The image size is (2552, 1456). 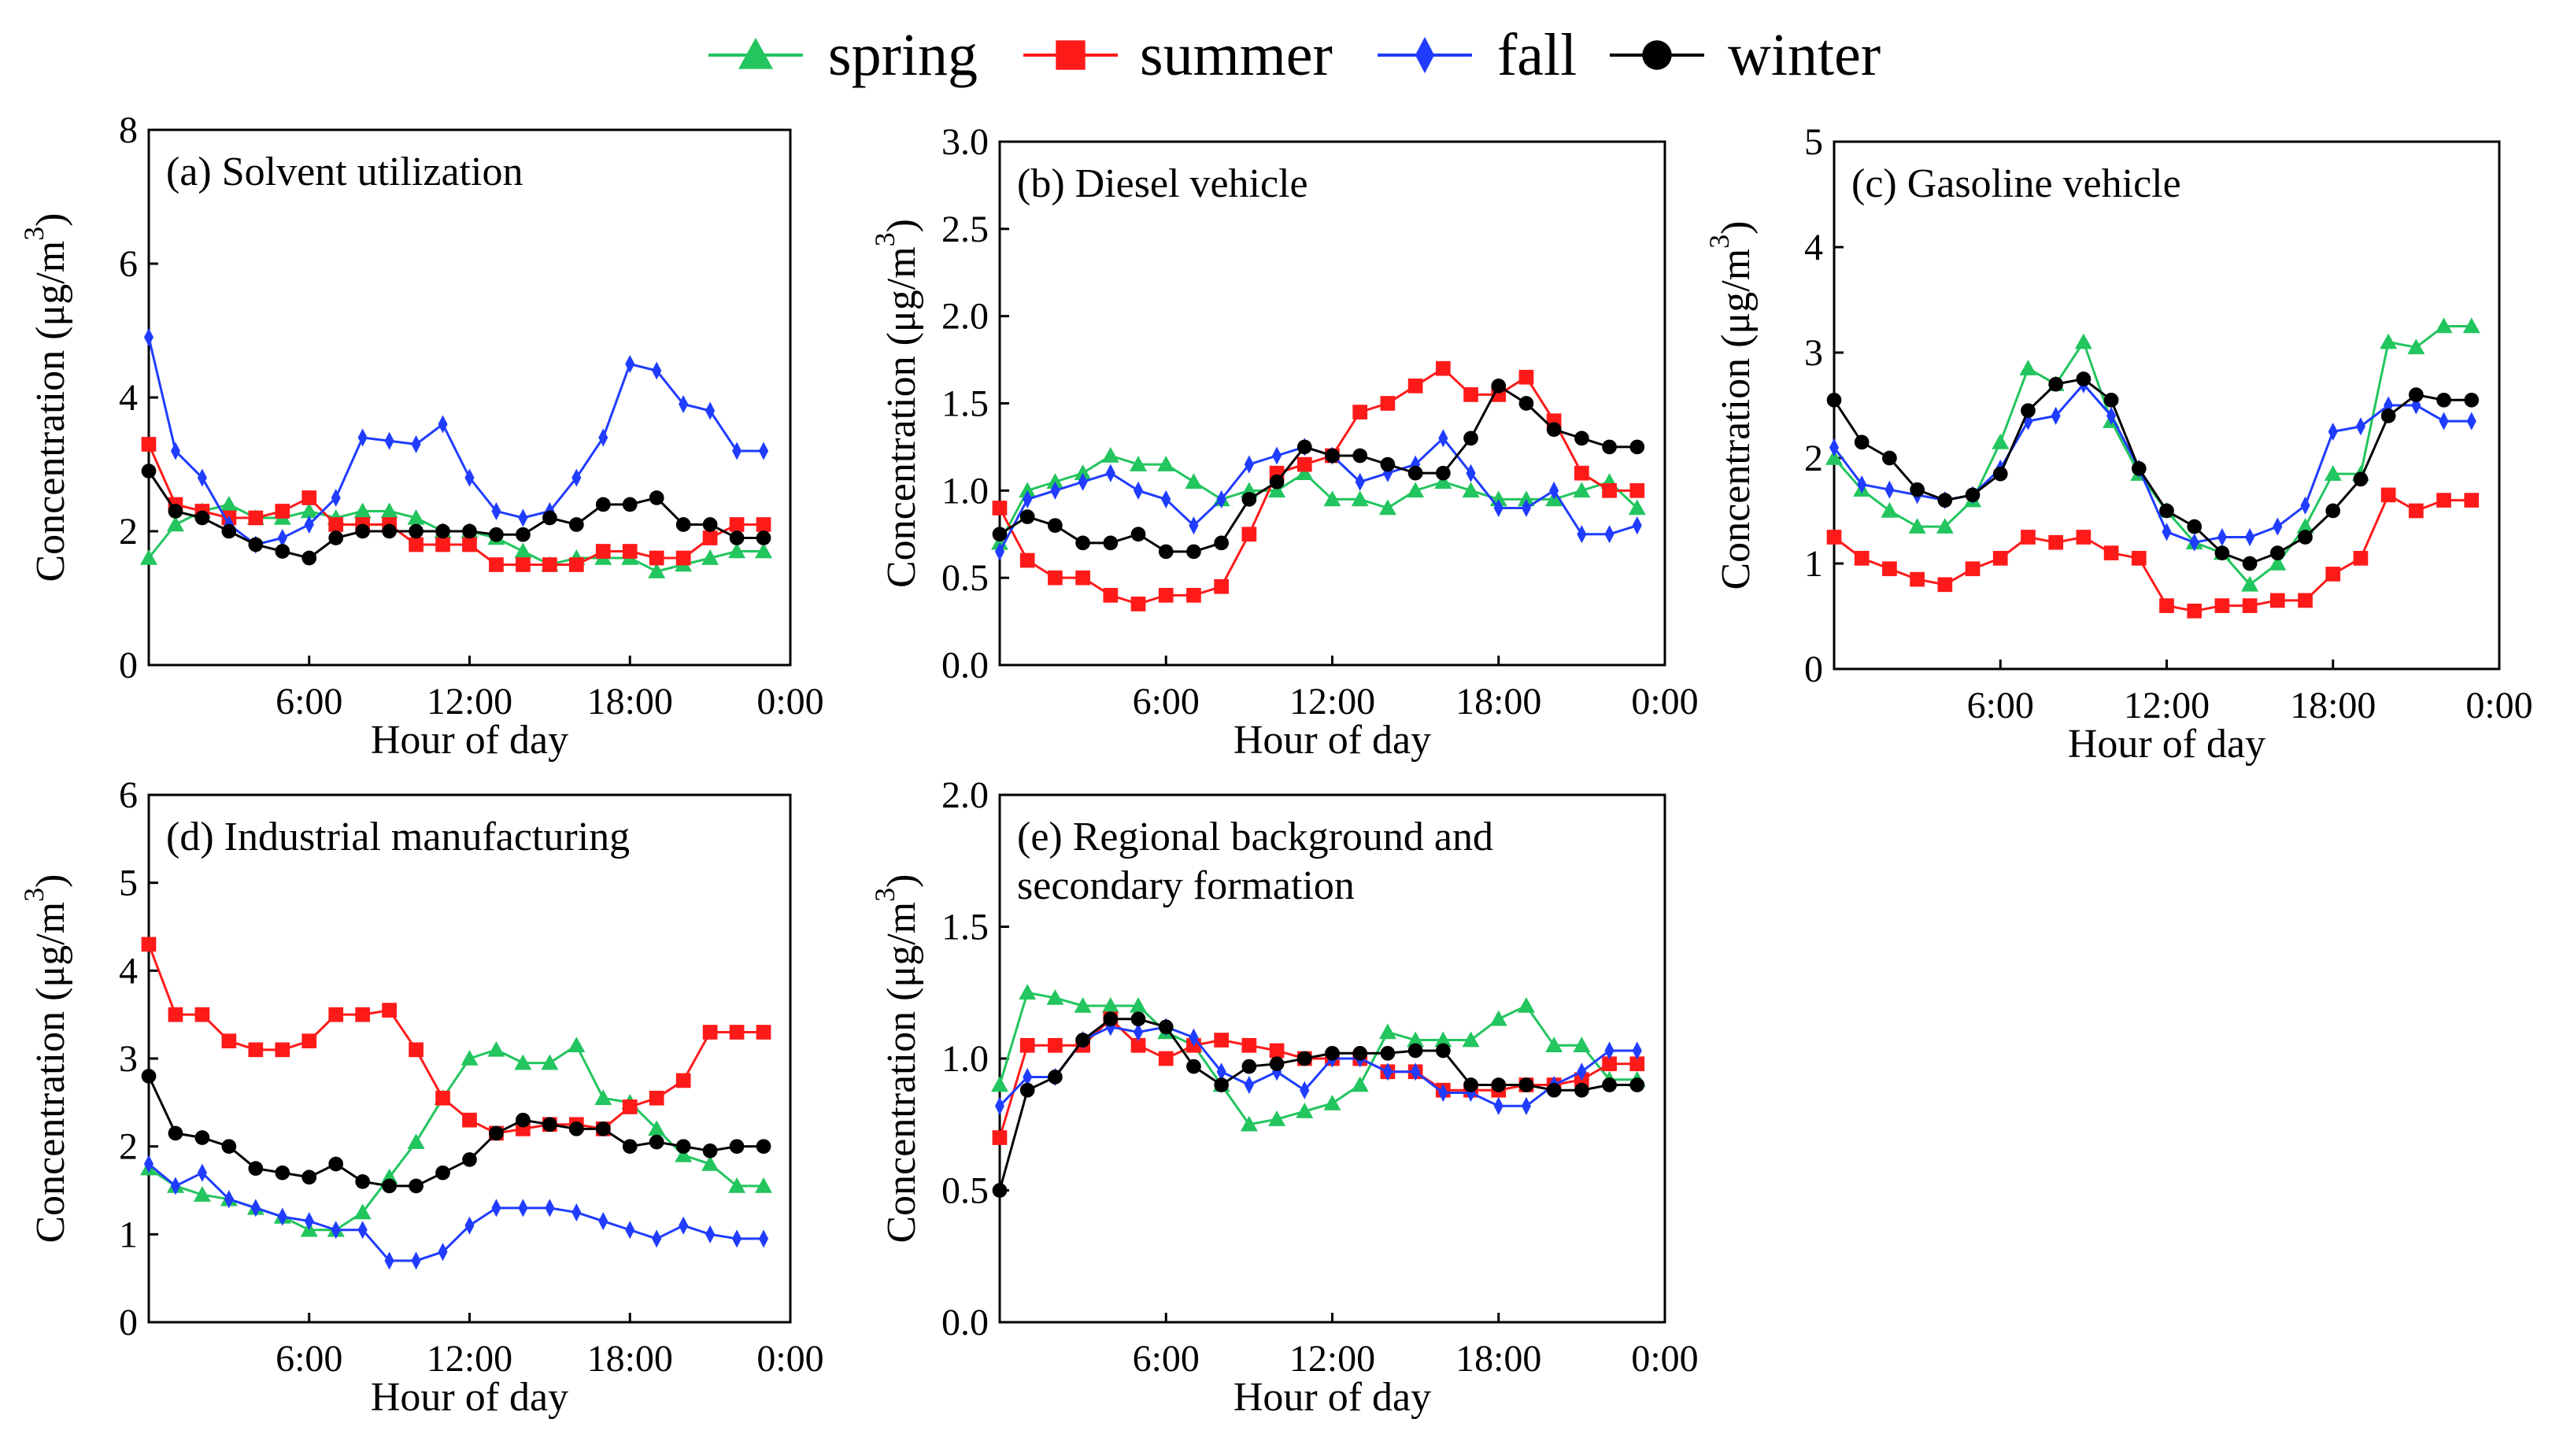 I want to click on series-line-fall, so click(x=456, y=1212).